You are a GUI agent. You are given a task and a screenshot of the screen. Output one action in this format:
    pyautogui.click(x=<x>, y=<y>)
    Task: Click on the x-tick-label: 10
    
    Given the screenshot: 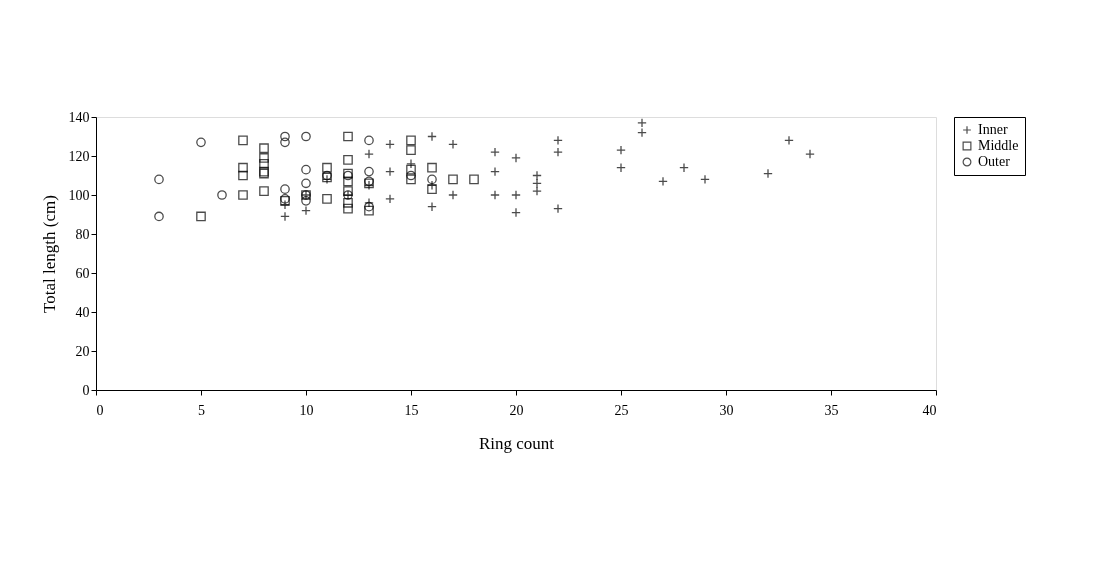 What is the action you would take?
    pyautogui.click(x=306, y=410)
    